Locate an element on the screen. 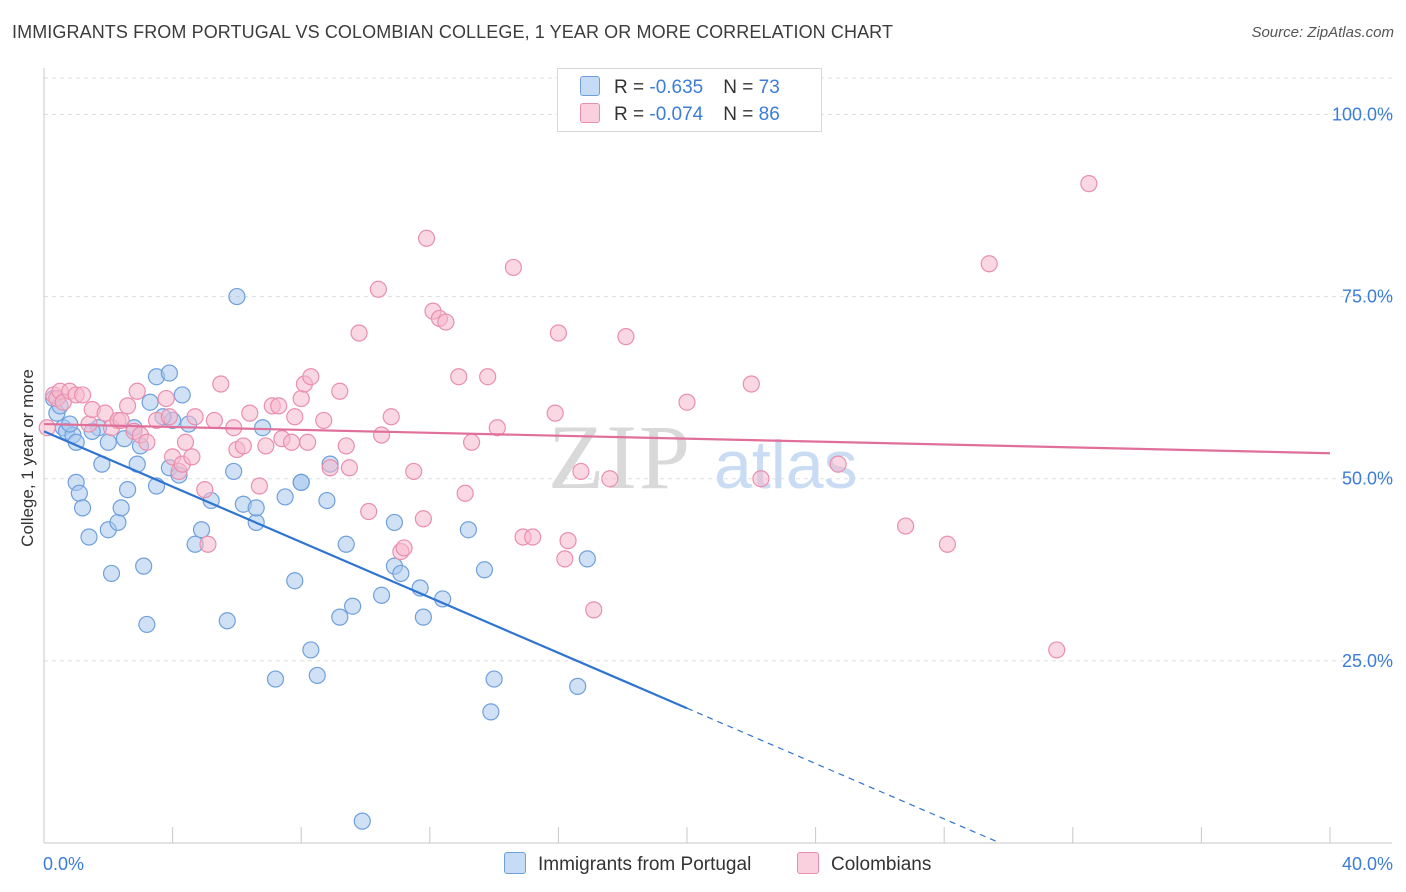  bottom-legend-label-portugal: Immigrants from Portugal is located at coordinates (645, 864).